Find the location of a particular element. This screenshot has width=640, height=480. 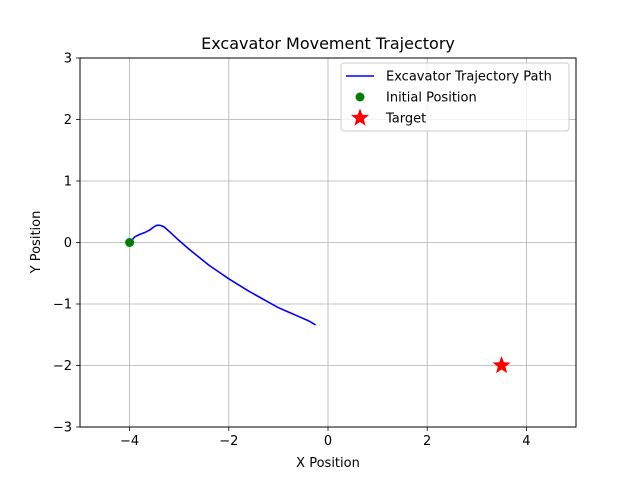

legend-box is located at coordinates (455, 97).